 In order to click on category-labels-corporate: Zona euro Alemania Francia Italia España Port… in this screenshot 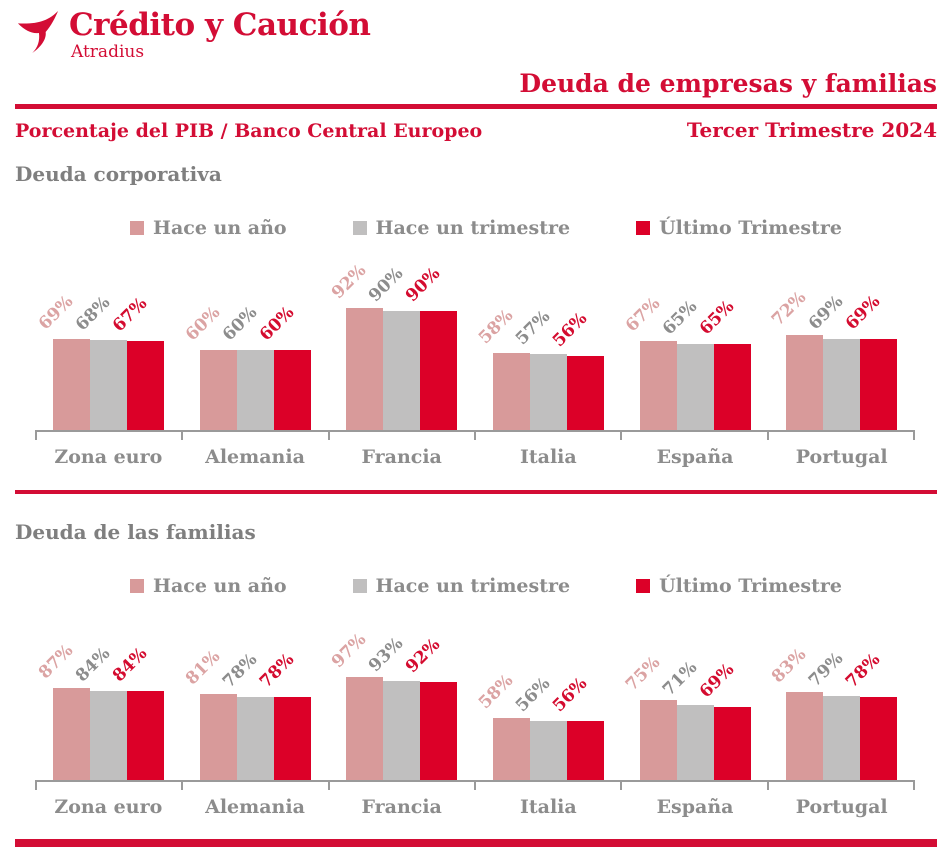, I will do `click(475, 456)`.